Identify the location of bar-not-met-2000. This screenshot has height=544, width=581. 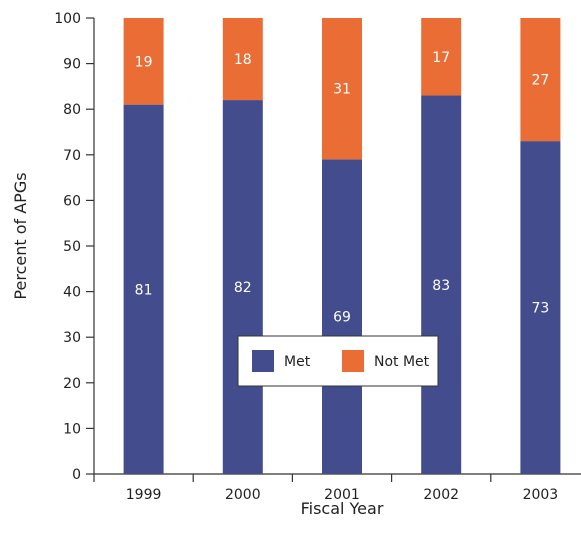
(242, 59).